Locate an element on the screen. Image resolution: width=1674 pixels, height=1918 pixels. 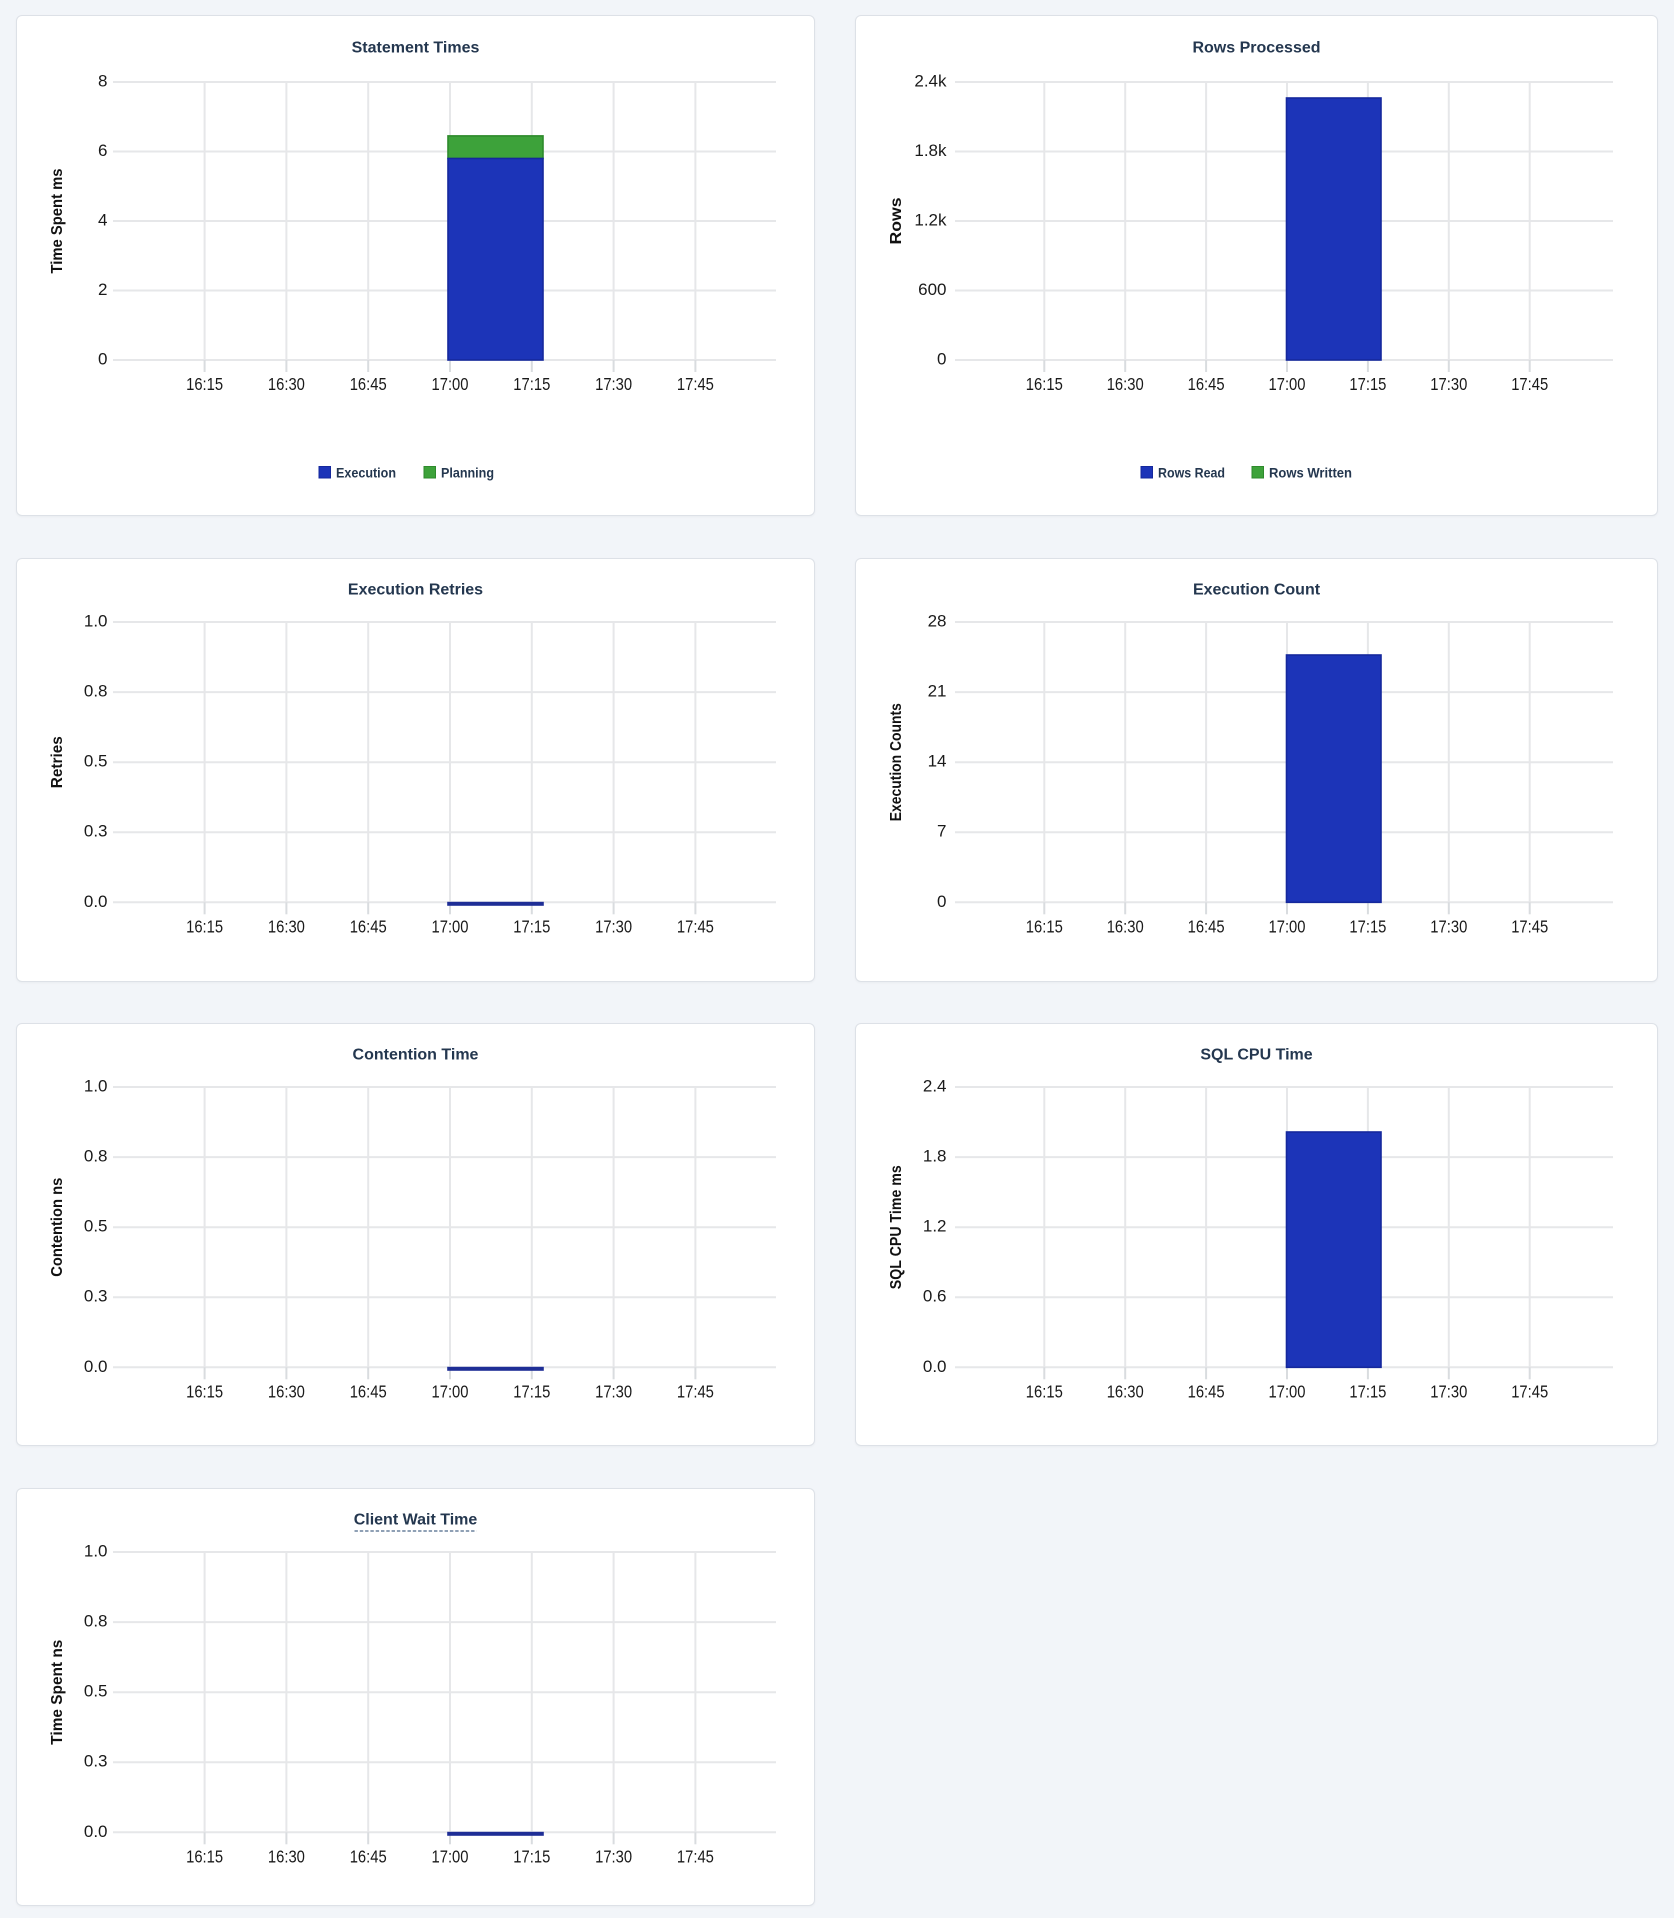
svg-text: Time Spent ms is located at coordinates (57, 220).